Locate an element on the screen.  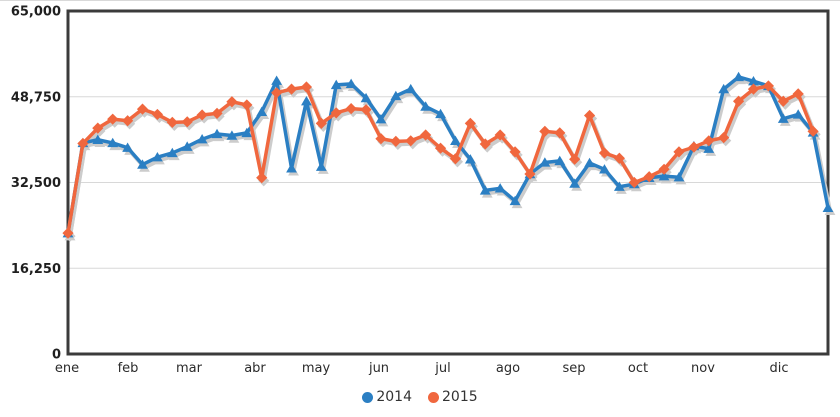
x-tick-label-ago: ago is located at coordinates (508, 368).